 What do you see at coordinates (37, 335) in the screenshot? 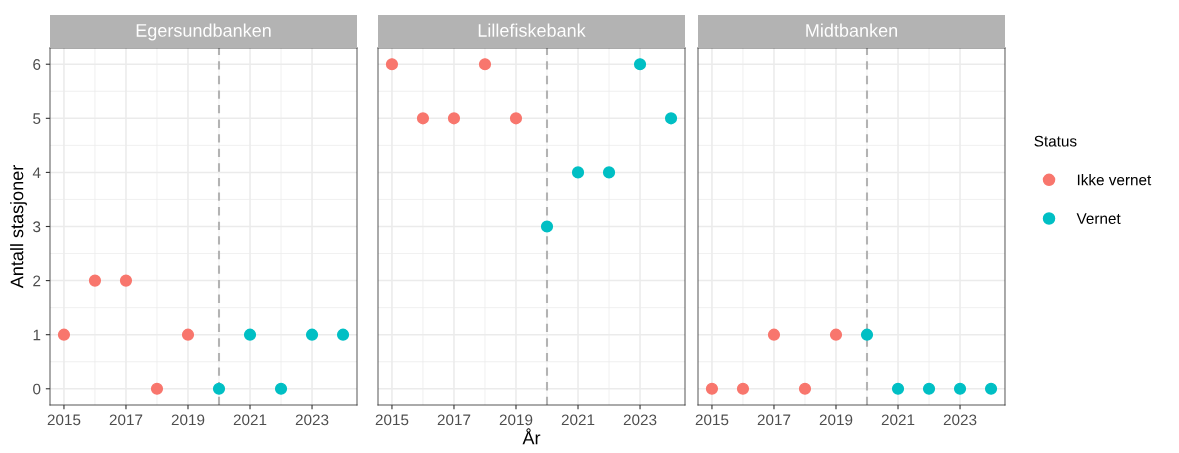
I see `y-tick-label: 1` at bounding box center [37, 335].